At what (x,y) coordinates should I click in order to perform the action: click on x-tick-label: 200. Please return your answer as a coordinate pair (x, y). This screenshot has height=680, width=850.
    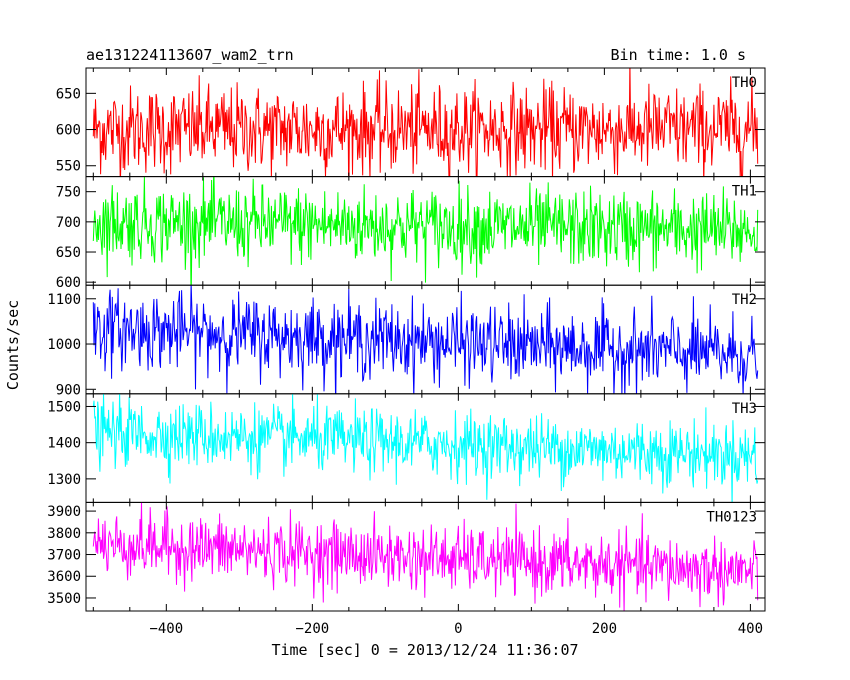
    Looking at the image, I should click on (604, 629).